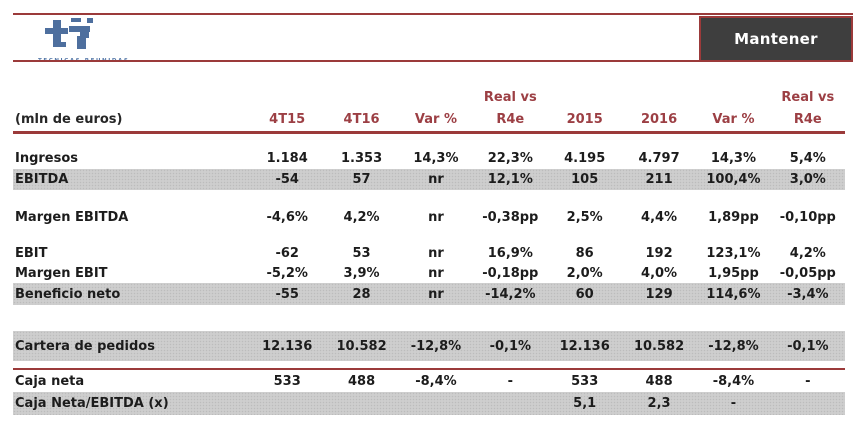  What do you see at coordinates (287, 217) in the screenshot?
I see `cell: -4,6%` at bounding box center [287, 217].